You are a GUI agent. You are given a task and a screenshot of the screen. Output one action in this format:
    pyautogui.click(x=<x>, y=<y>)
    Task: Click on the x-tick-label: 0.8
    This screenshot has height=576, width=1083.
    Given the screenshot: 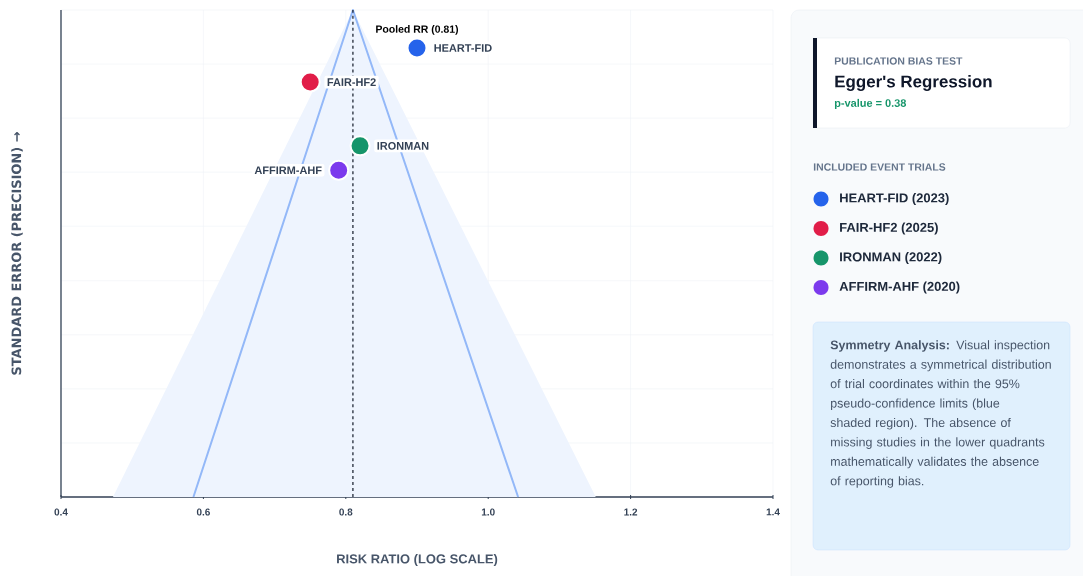 What is the action you would take?
    pyautogui.click(x=346, y=512)
    